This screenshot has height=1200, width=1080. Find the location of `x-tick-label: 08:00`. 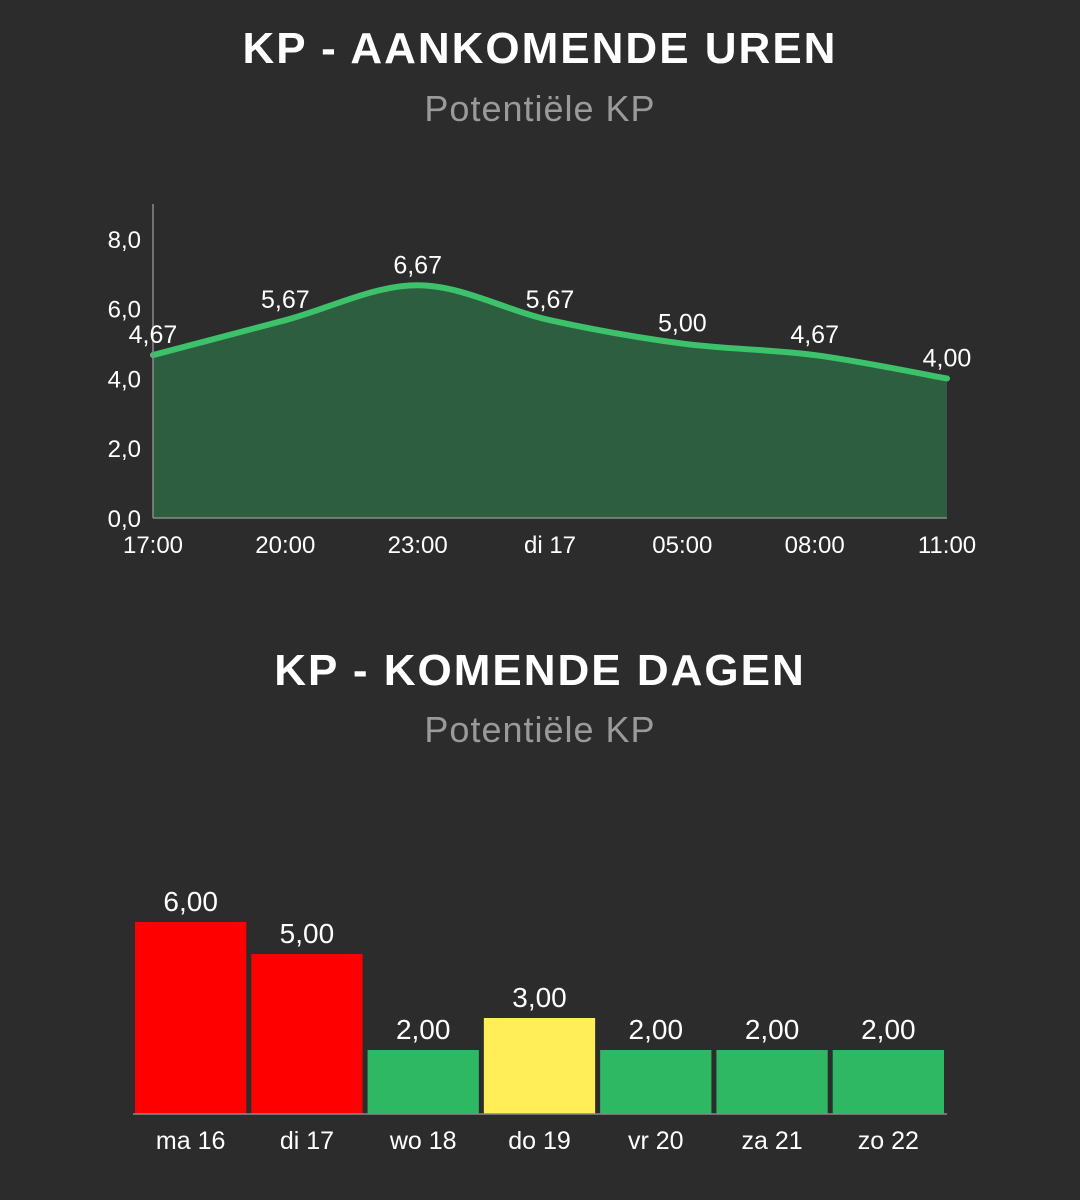

x-tick-label: 08:00 is located at coordinates (815, 545).